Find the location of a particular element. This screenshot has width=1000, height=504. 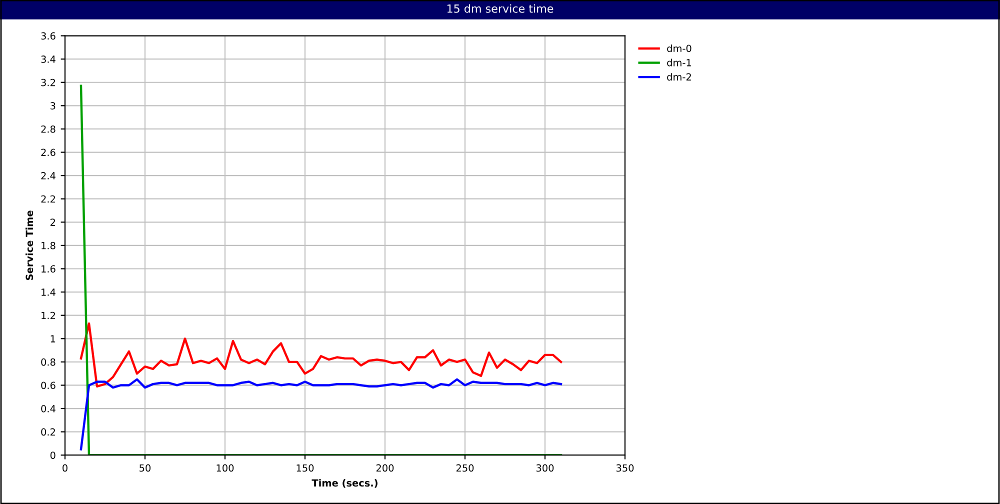

x-tick-label: 150 is located at coordinates (305, 468).